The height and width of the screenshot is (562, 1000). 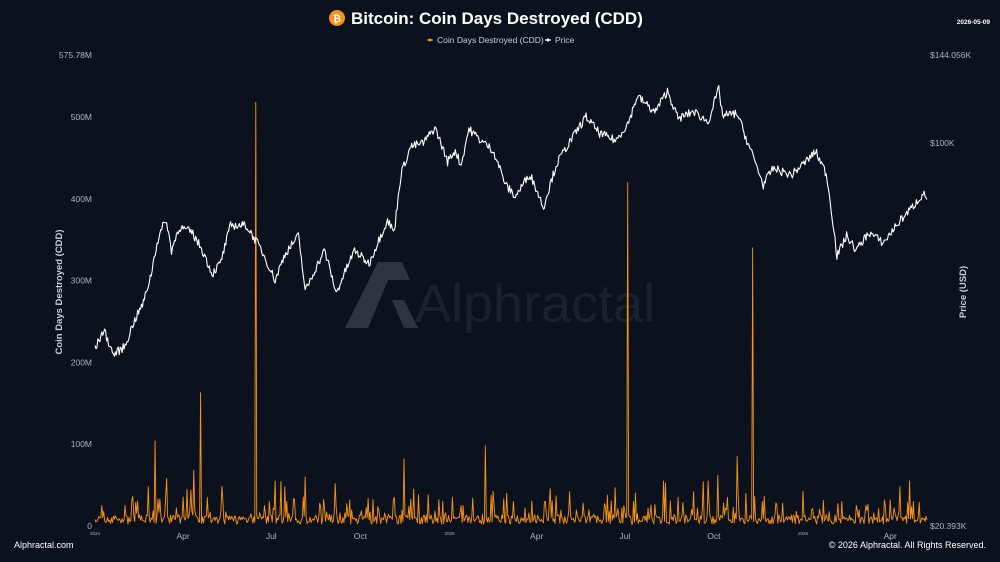 What do you see at coordinates (963, 292) in the screenshot?
I see `y-right-axis-title: Price (USD)` at bounding box center [963, 292].